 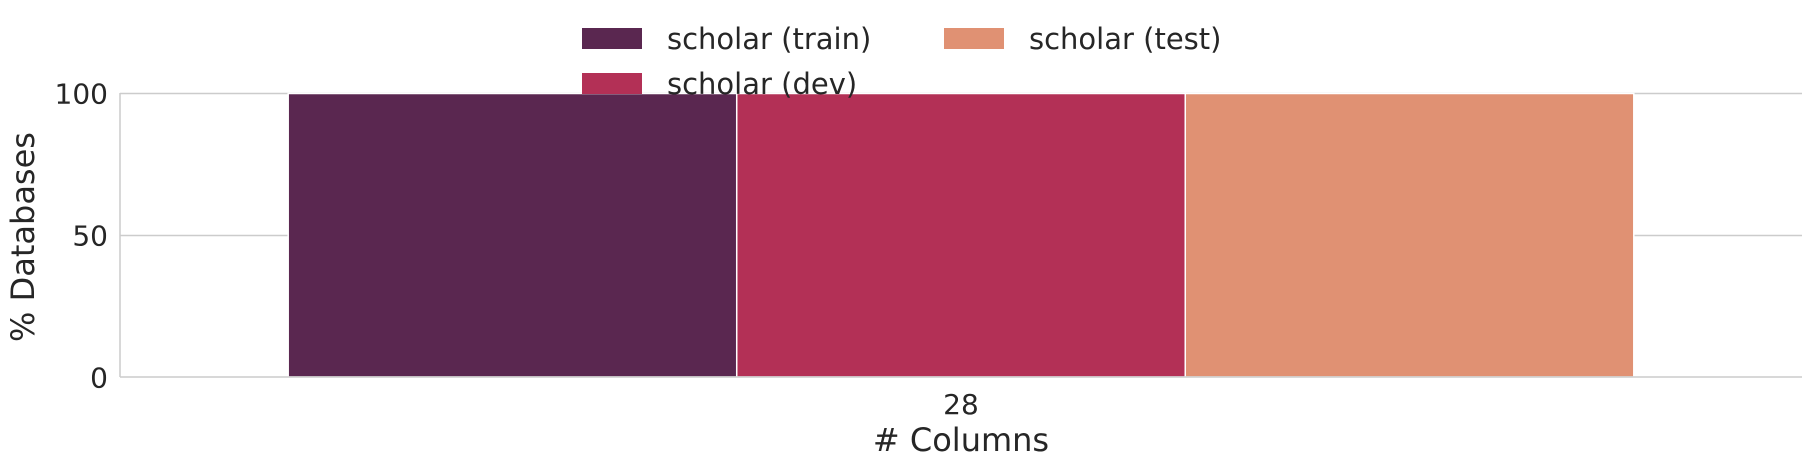 I want to click on legend-label-1: scholar (train), so click(x=769, y=39).